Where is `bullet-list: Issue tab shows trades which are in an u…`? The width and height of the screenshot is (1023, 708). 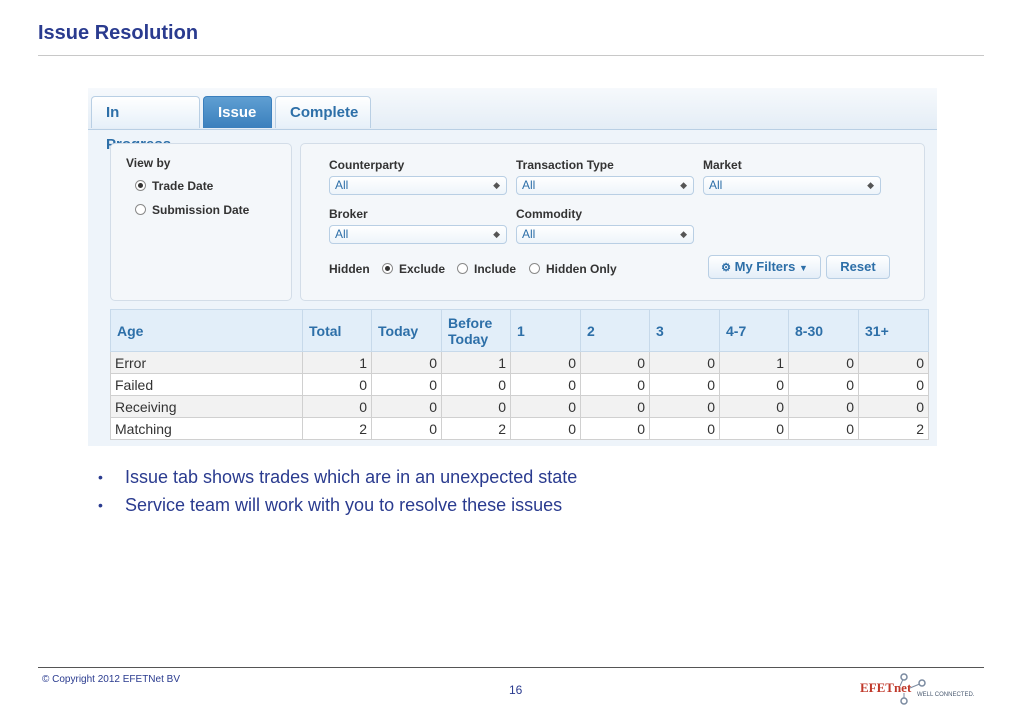
bullet-list: Issue tab shows trades which are in an u… is located at coordinates (337, 494).